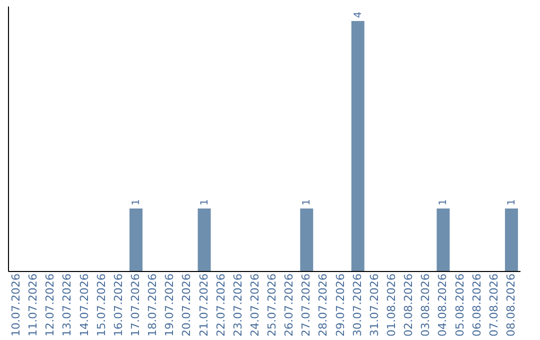 The width and height of the screenshot is (540, 340). Describe the element at coordinates (358, 15) in the screenshot. I see `data-label: 4` at that location.